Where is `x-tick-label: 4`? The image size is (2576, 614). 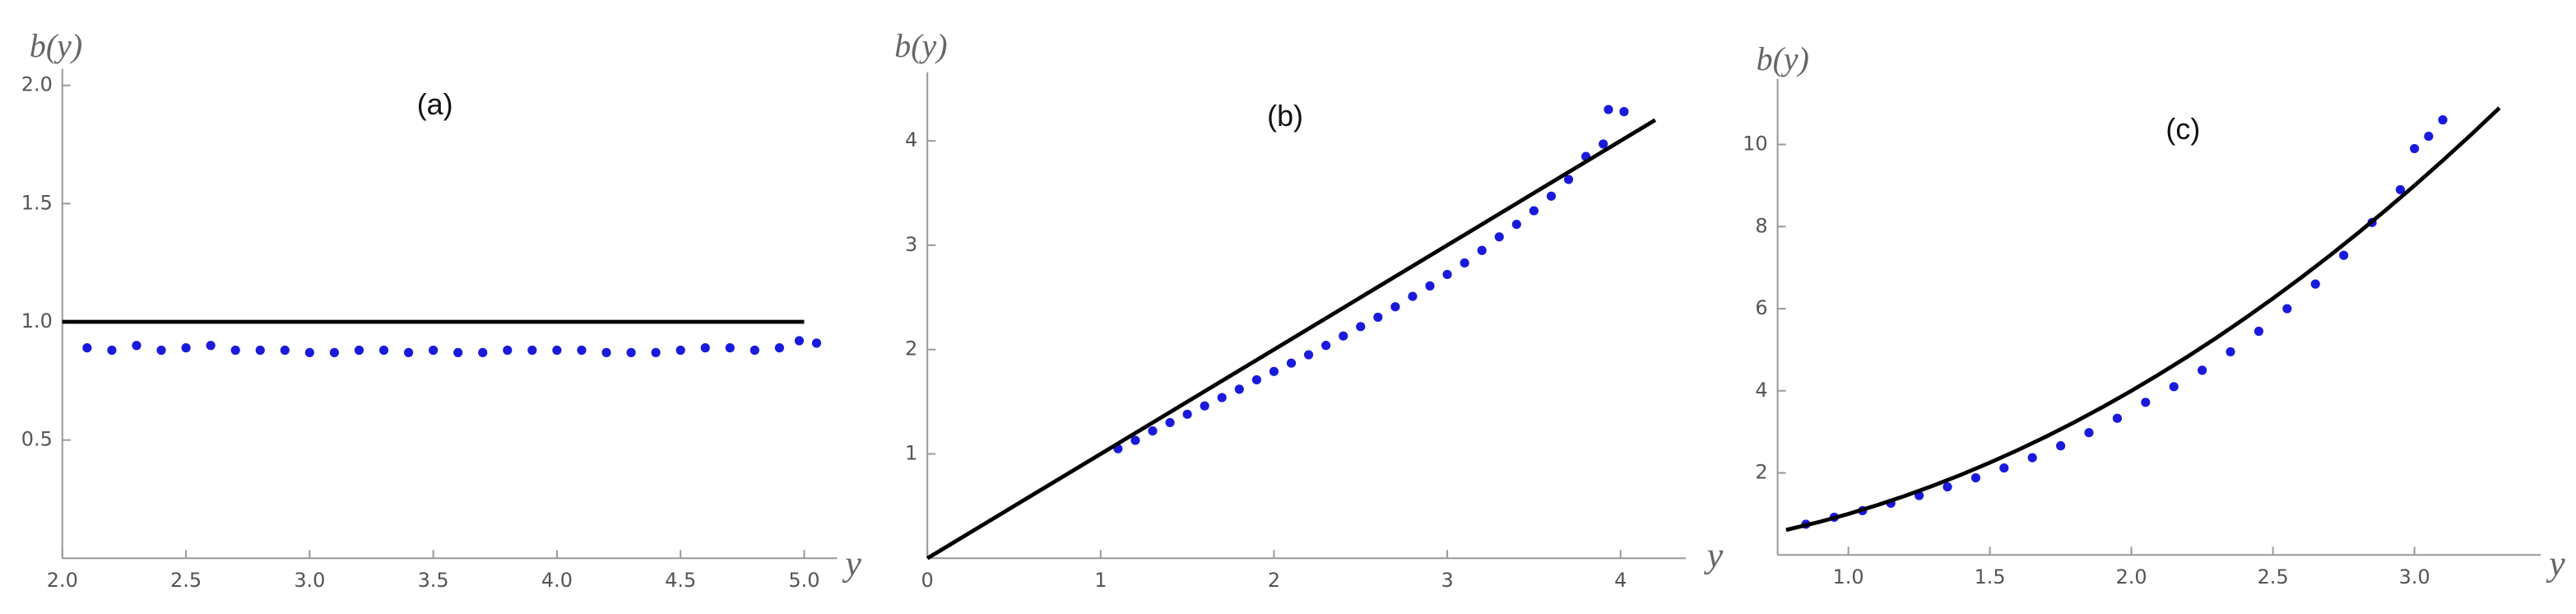 x-tick-label: 4 is located at coordinates (1620, 581).